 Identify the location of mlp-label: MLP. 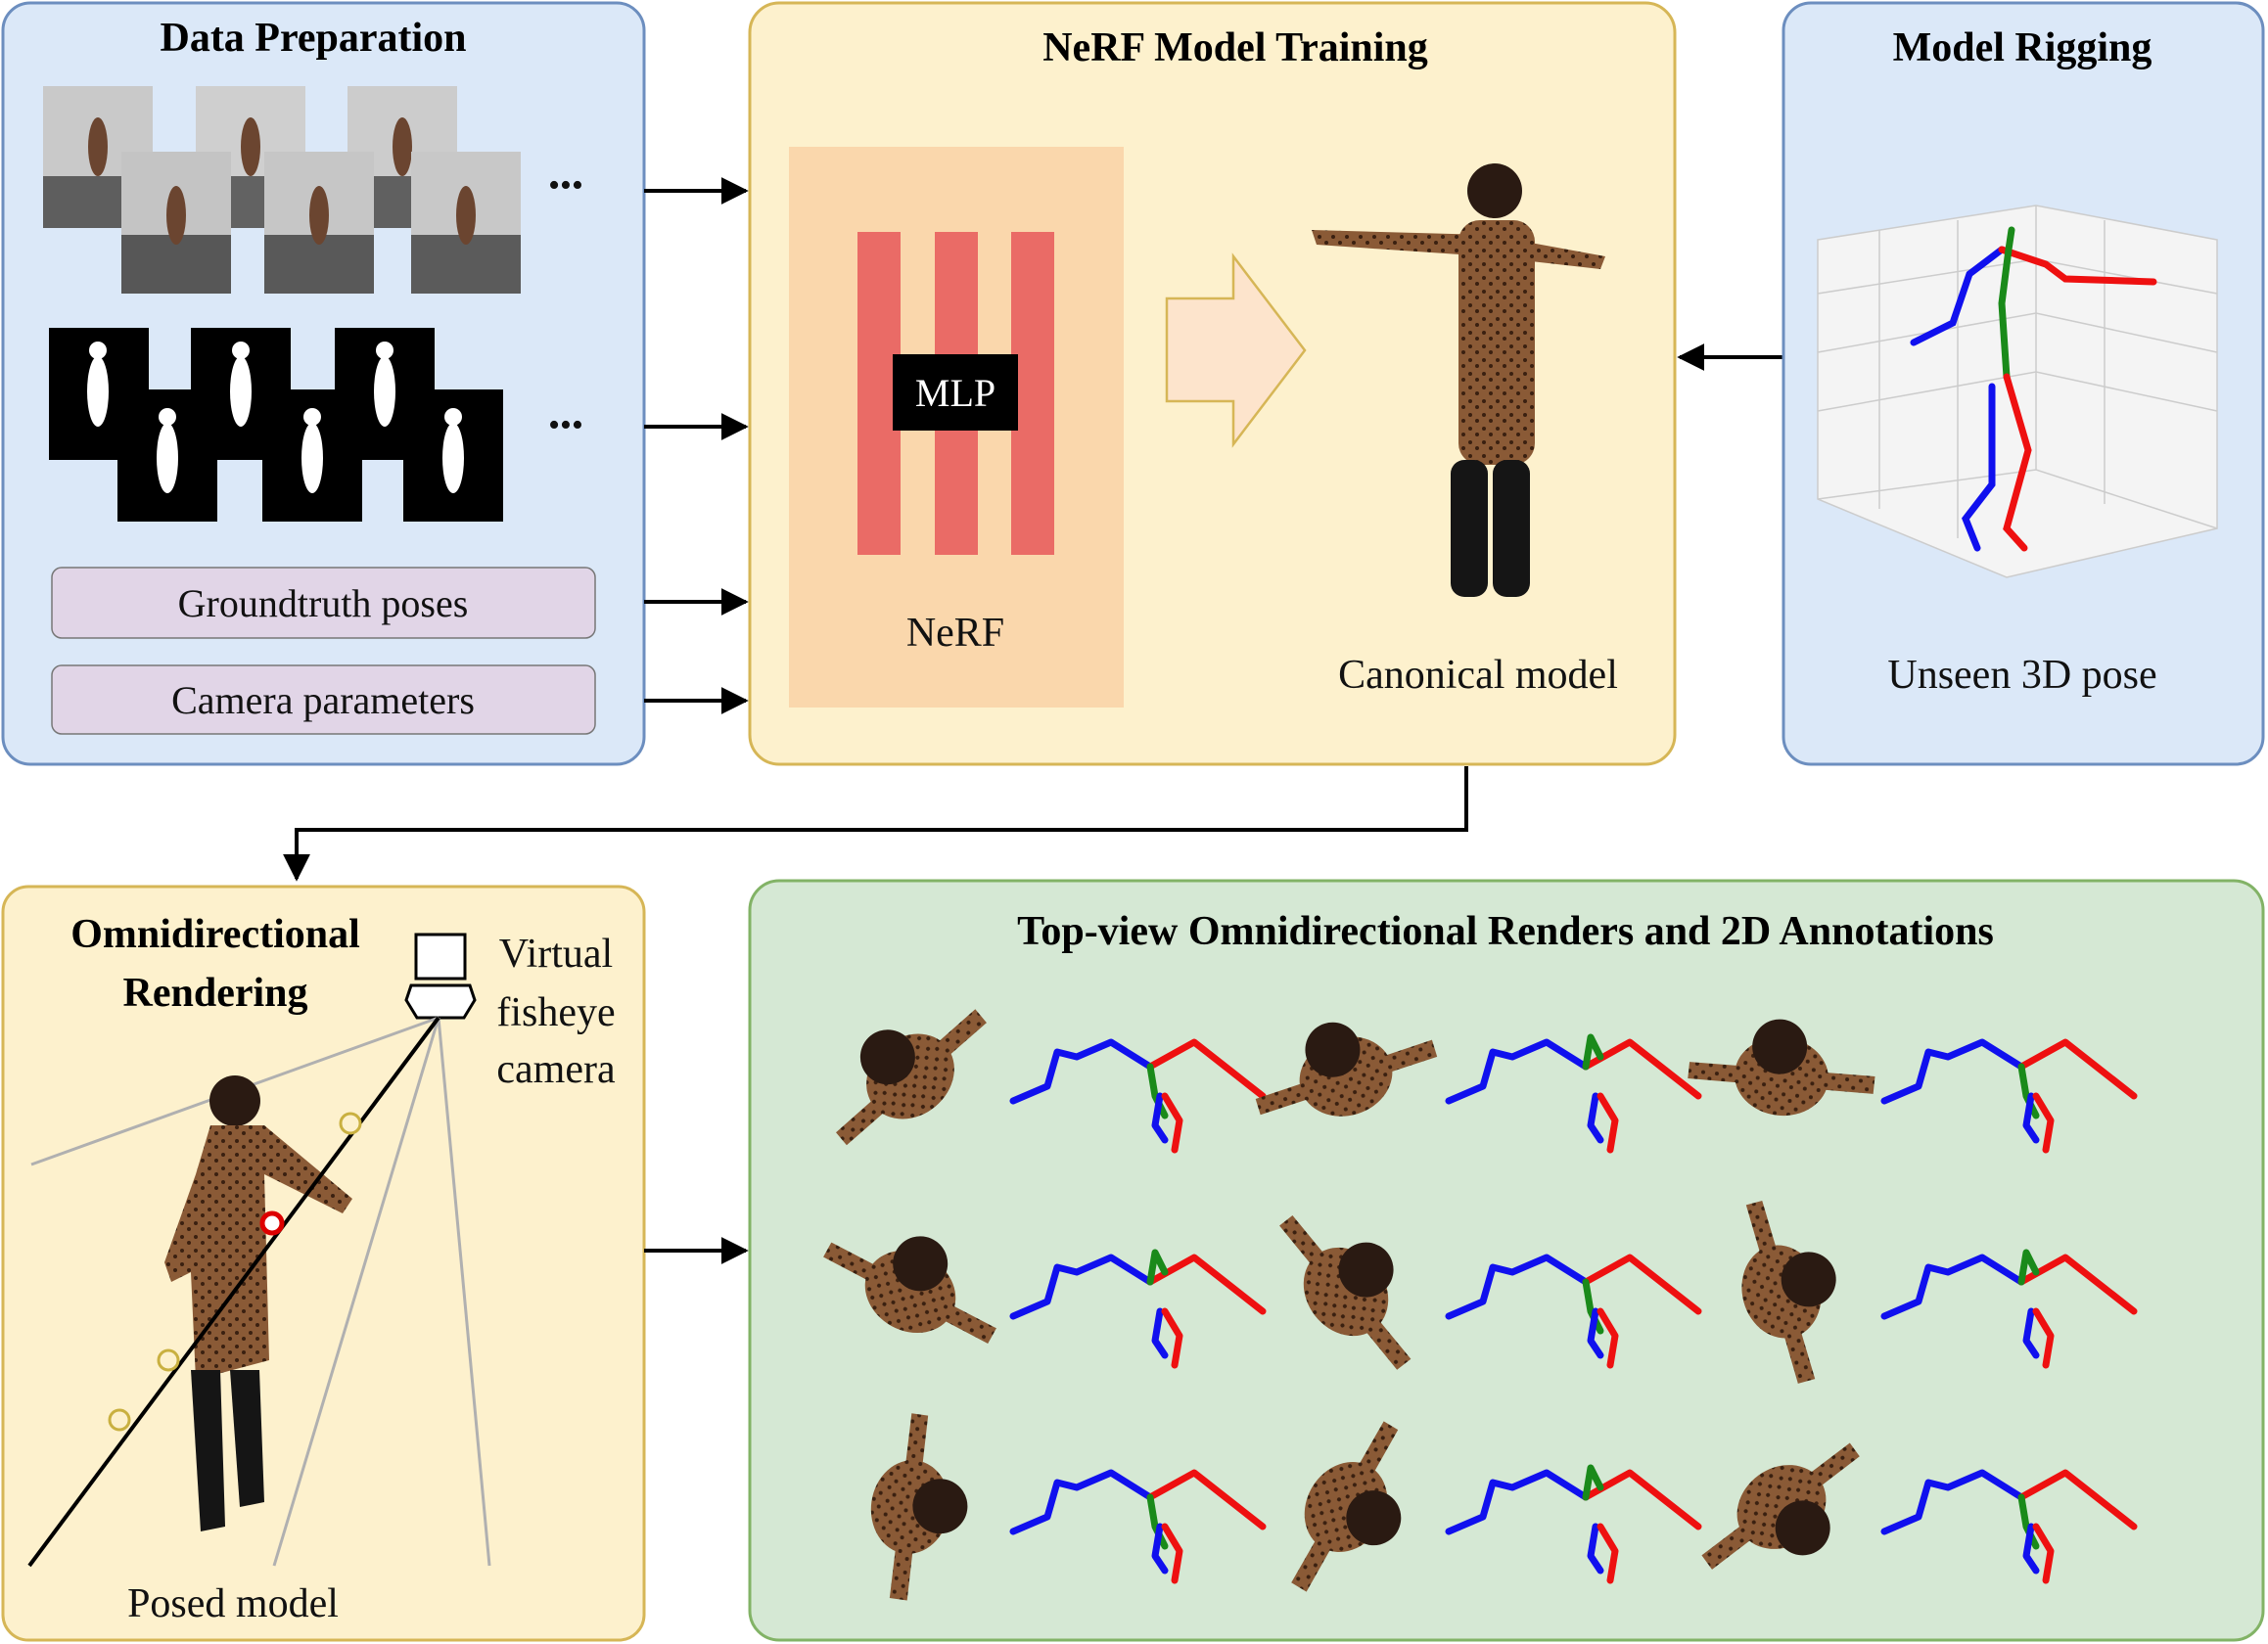
(955, 393).